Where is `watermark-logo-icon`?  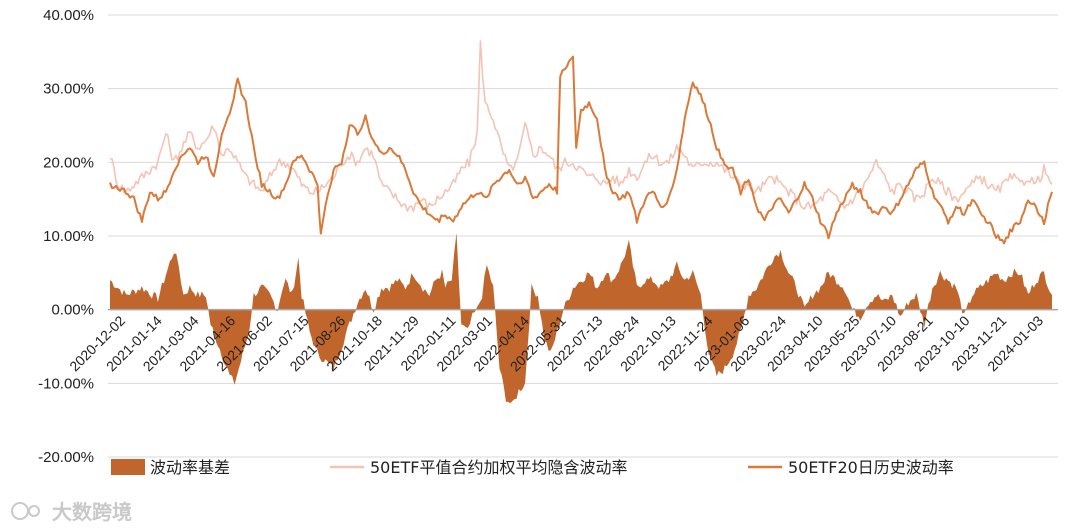
watermark-logo-icon is located at coordinates (25, 511).